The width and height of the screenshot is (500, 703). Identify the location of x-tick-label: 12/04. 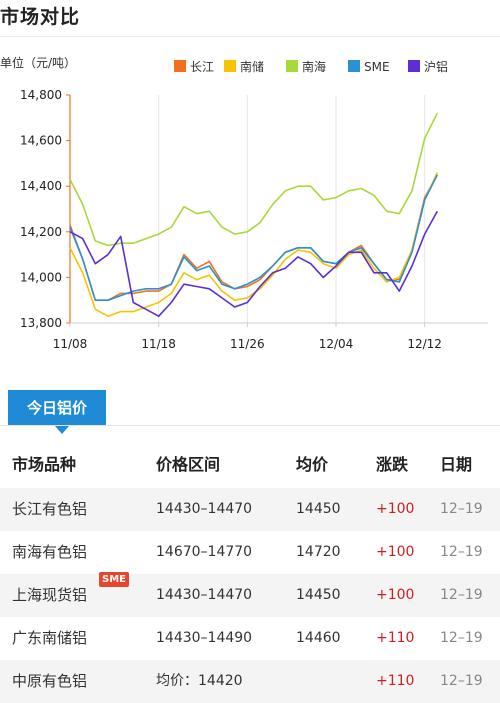
(336, 344).